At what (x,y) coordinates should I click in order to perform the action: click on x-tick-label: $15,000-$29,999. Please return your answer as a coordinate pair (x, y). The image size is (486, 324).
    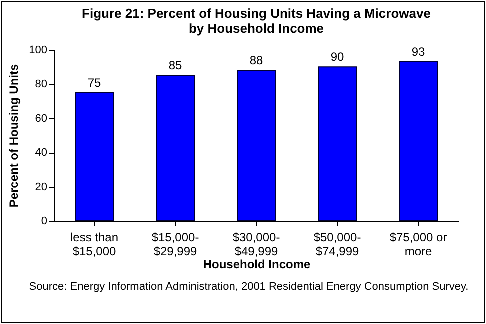
    Looking at the image, I should click on (176, 244).